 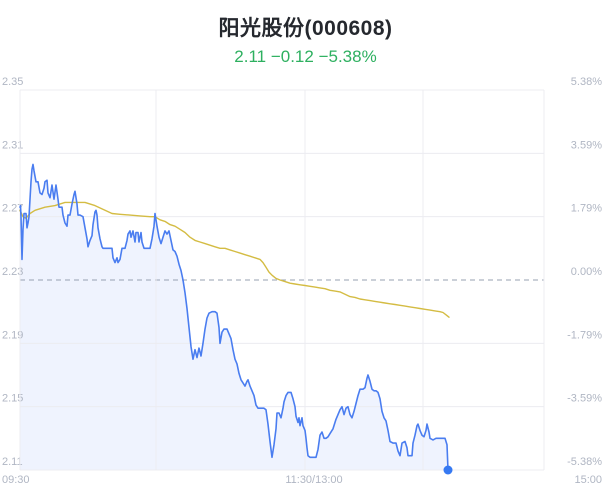 I want to click on y-axis-left-label: 2.19, so click(x=12, y=335).